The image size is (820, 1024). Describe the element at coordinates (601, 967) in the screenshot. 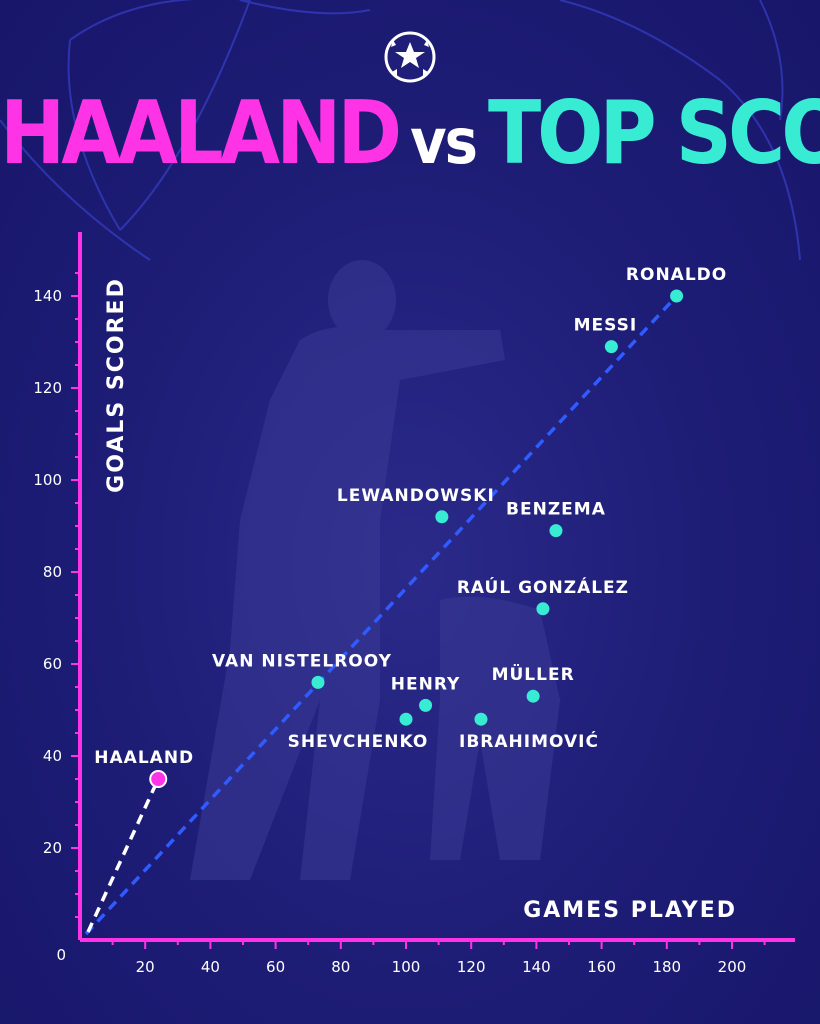

I see `x-tick-label: 160` at that location.